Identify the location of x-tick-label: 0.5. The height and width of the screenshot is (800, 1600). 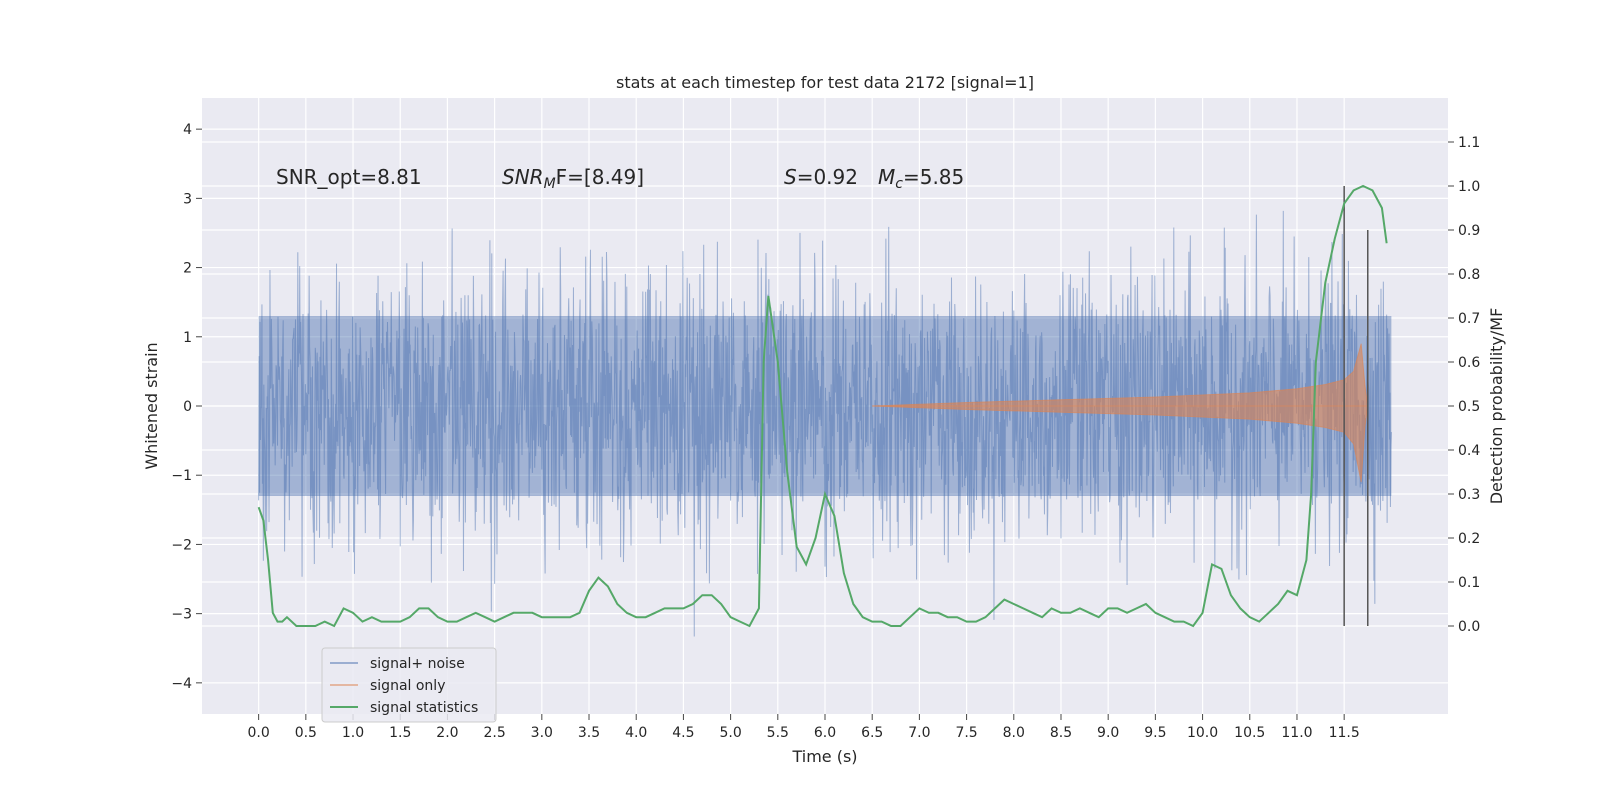
(306, 733).